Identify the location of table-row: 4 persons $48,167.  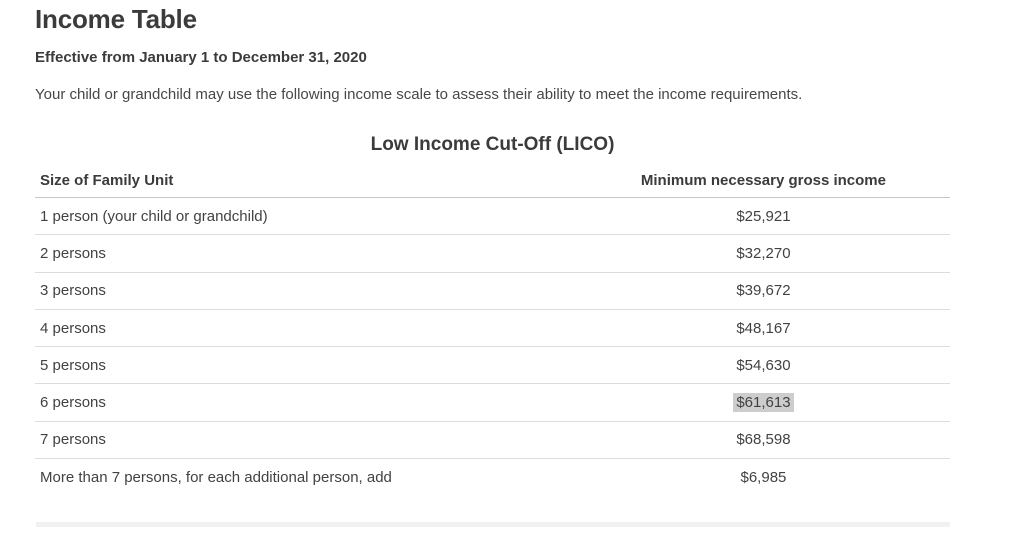
(492, 328).